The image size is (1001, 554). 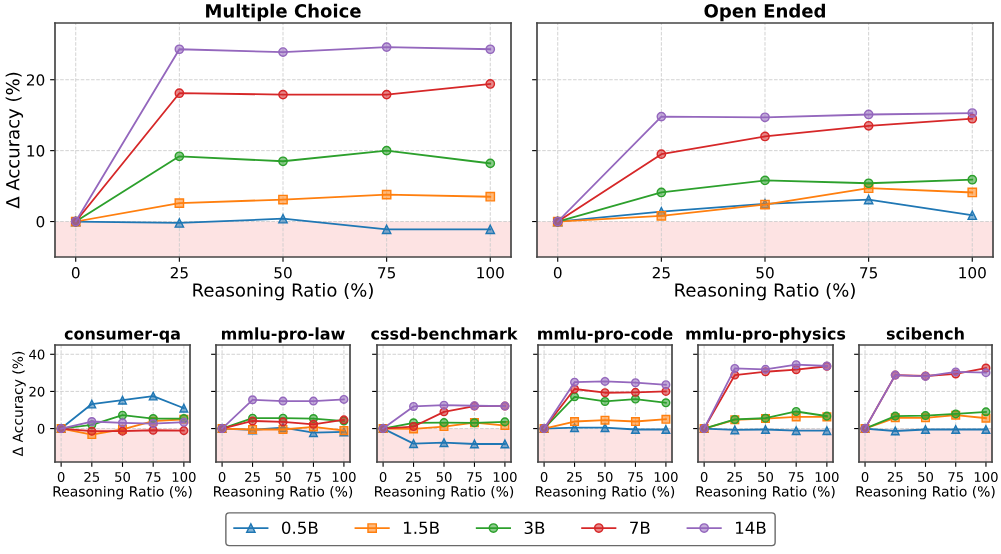 I want to click on chart-title: Multiple Choice, so click(x=283, y=12).